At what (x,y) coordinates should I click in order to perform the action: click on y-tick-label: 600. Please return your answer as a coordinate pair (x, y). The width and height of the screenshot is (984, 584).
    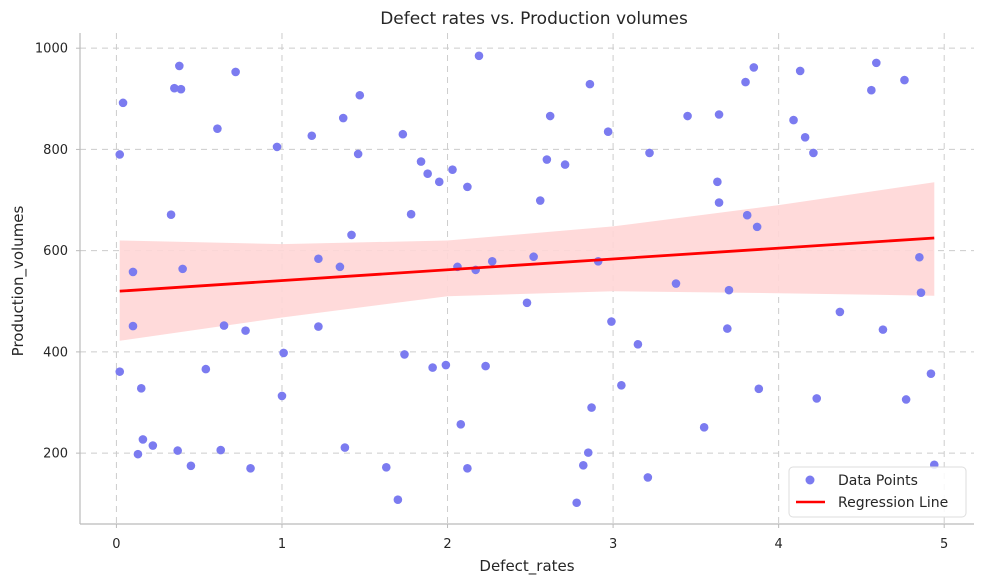
    Looking at the image, I should click on (55, 251).